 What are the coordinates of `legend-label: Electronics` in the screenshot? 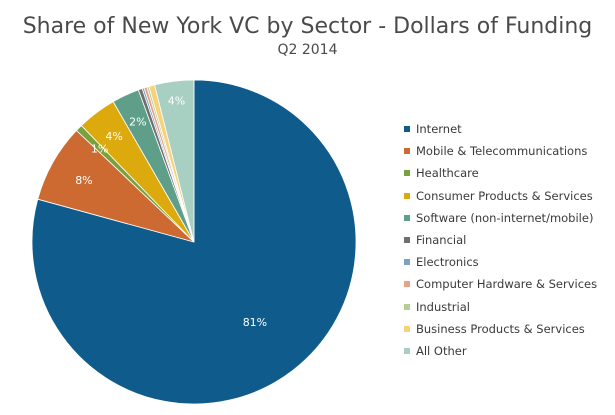 It's located at (447, 262).